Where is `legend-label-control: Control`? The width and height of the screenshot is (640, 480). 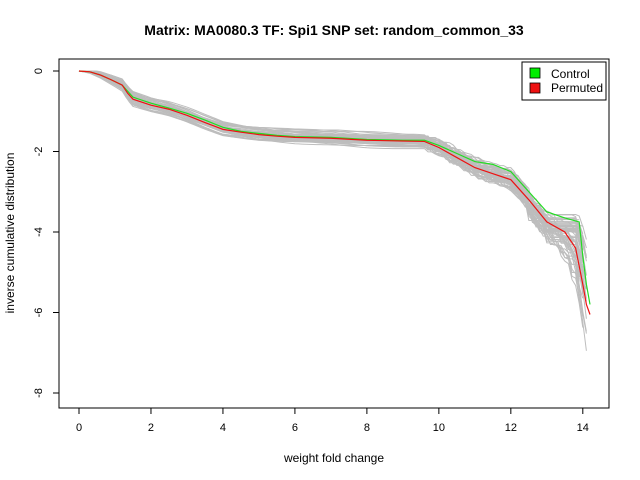 legend-label-control: Control is located at coordinates (570, 74).